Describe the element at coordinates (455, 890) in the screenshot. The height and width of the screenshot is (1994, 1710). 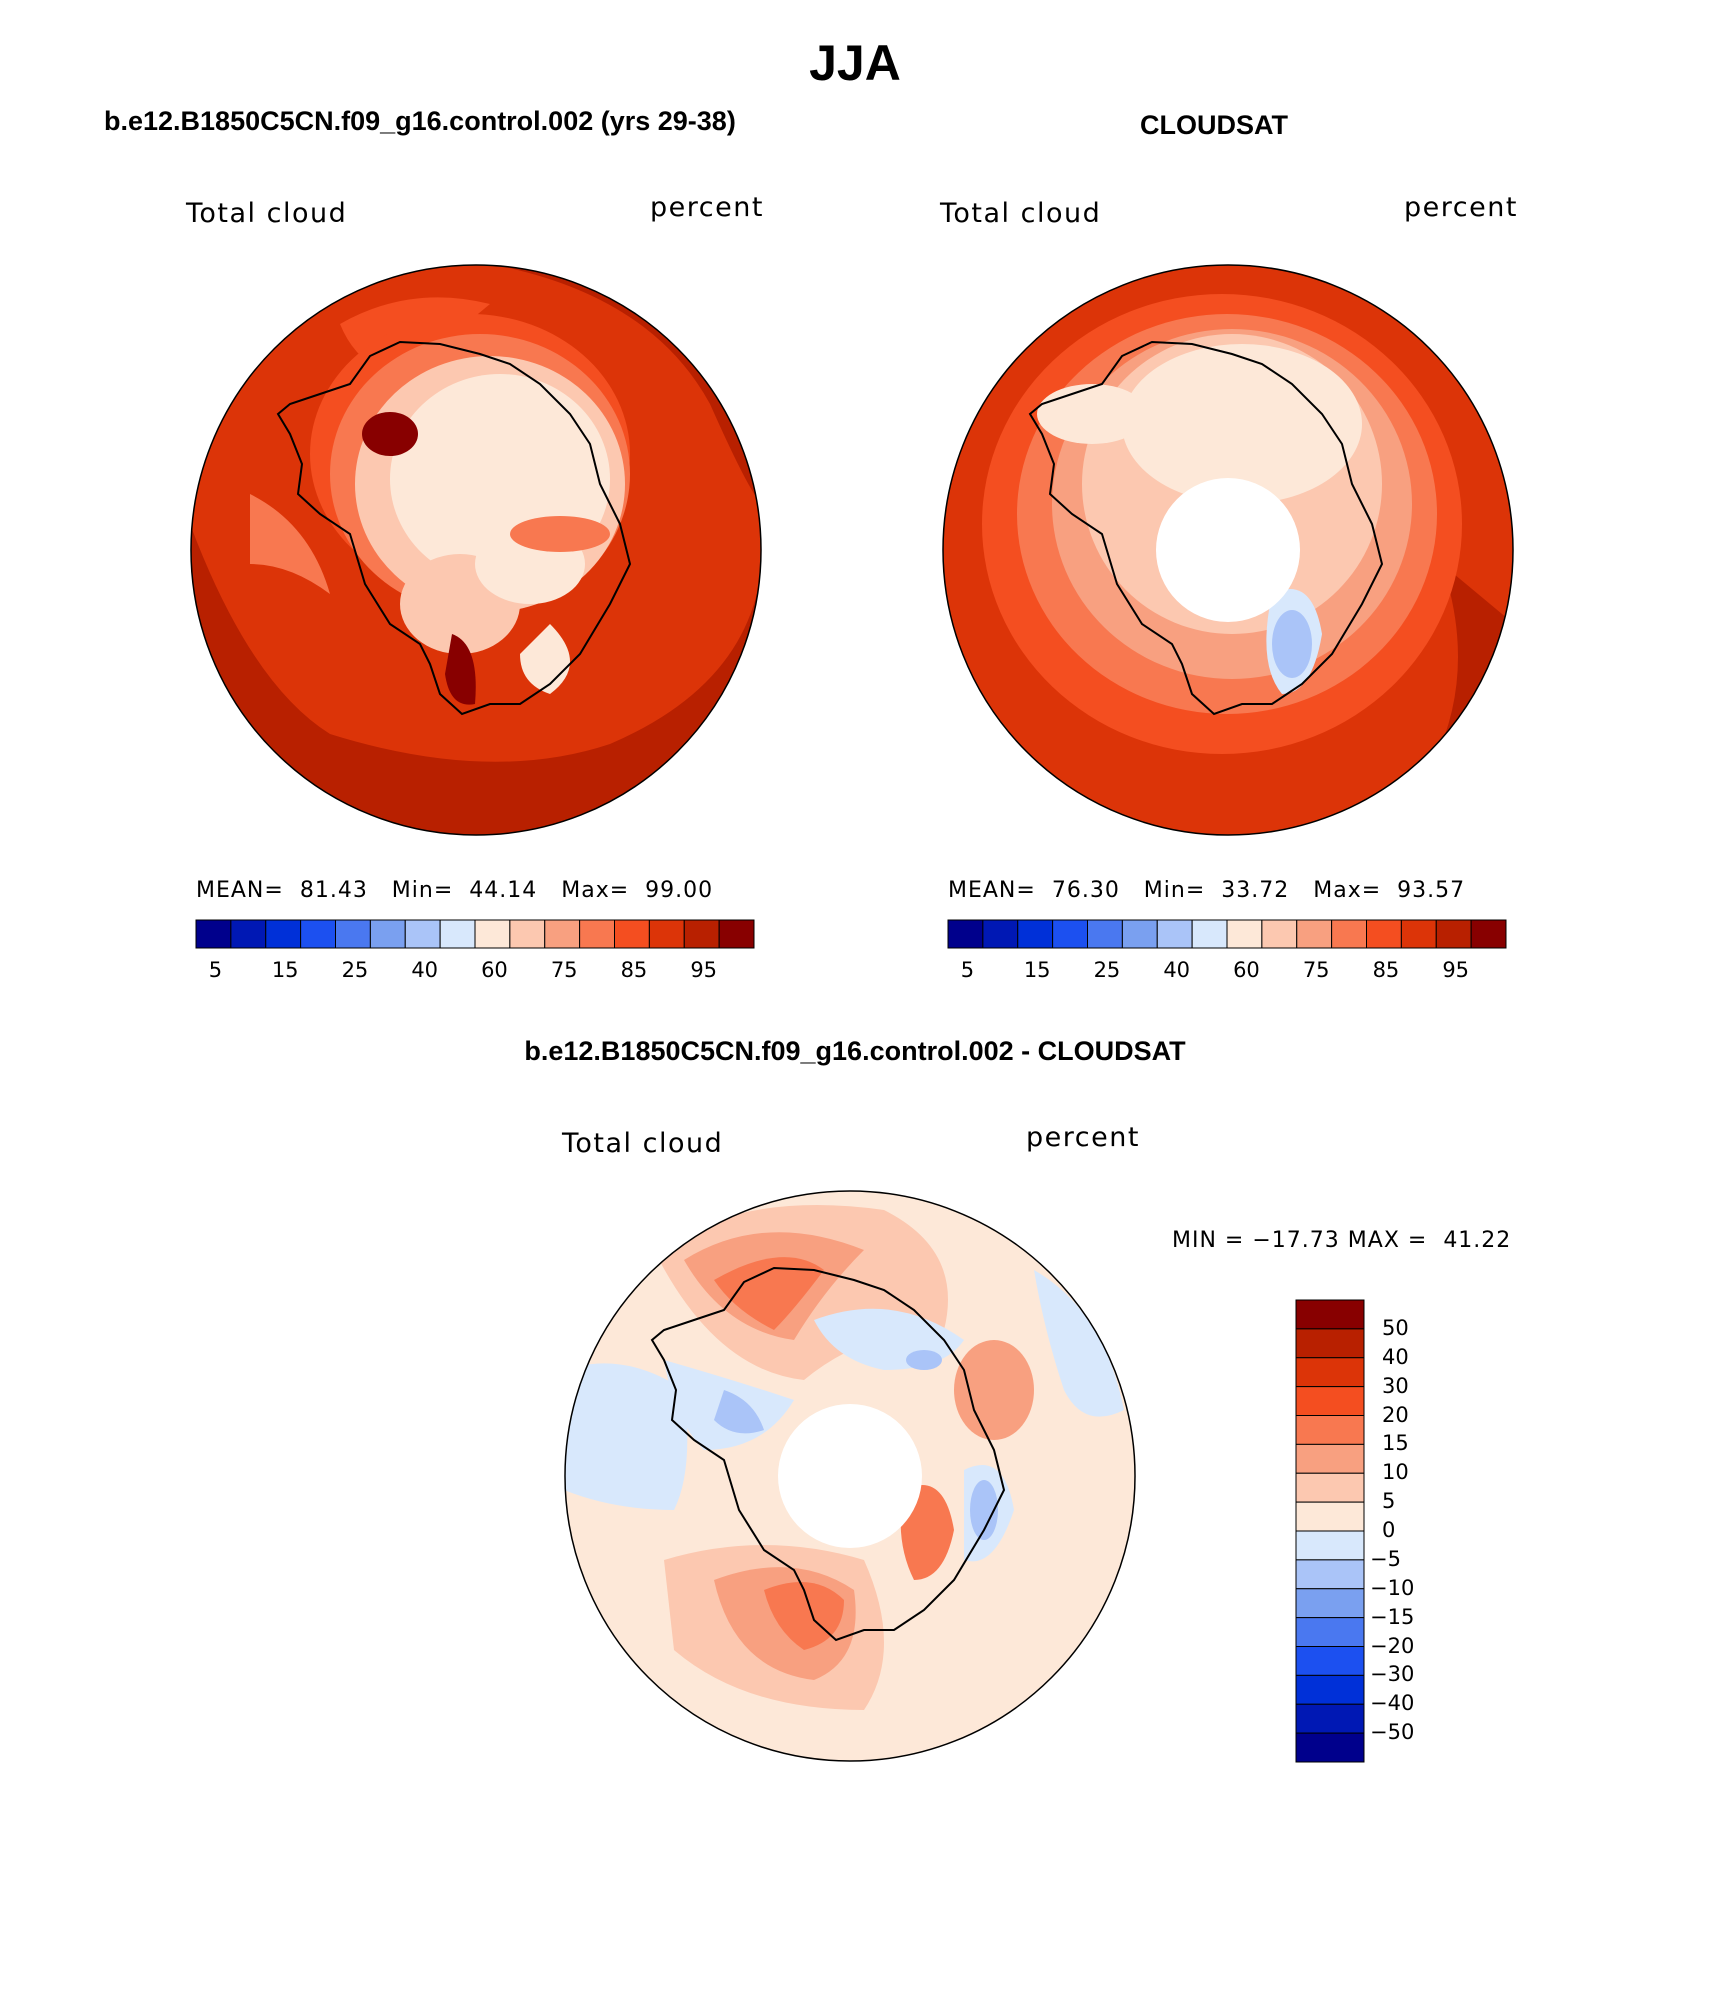
I see `model-stats: MEAN= 81.43 Min= 44.14 Max= 99.00` at that location.